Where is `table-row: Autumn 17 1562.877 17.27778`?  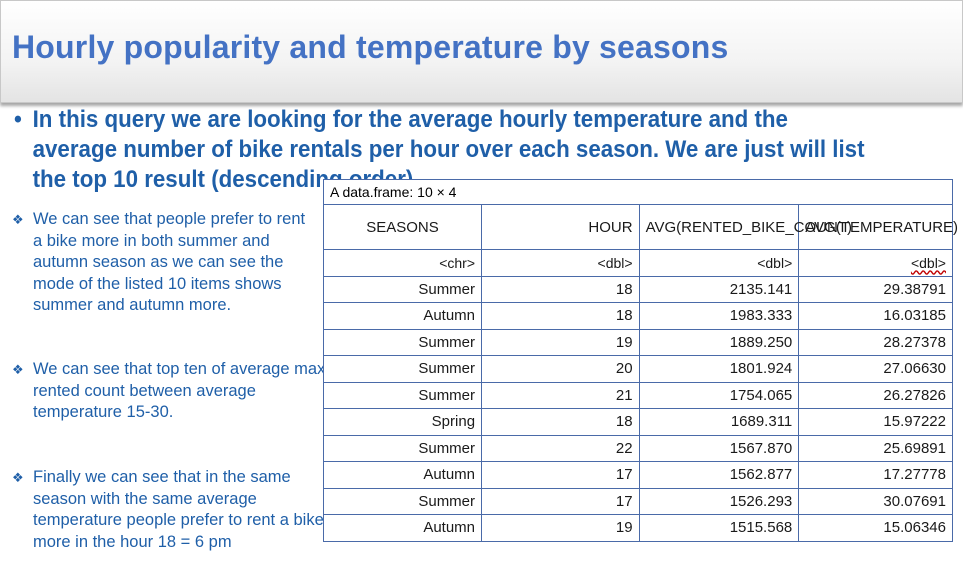 table-row: Autumn 17 1562.877 17.27778 is located at coordinates (638, 475).